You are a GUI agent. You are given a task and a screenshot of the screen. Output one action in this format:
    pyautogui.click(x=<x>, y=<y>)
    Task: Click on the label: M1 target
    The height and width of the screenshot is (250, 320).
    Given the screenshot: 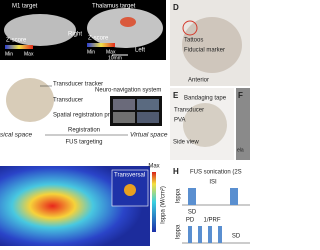 What is the action you would take?
    pyautogui.click(x=25, y=7)
    